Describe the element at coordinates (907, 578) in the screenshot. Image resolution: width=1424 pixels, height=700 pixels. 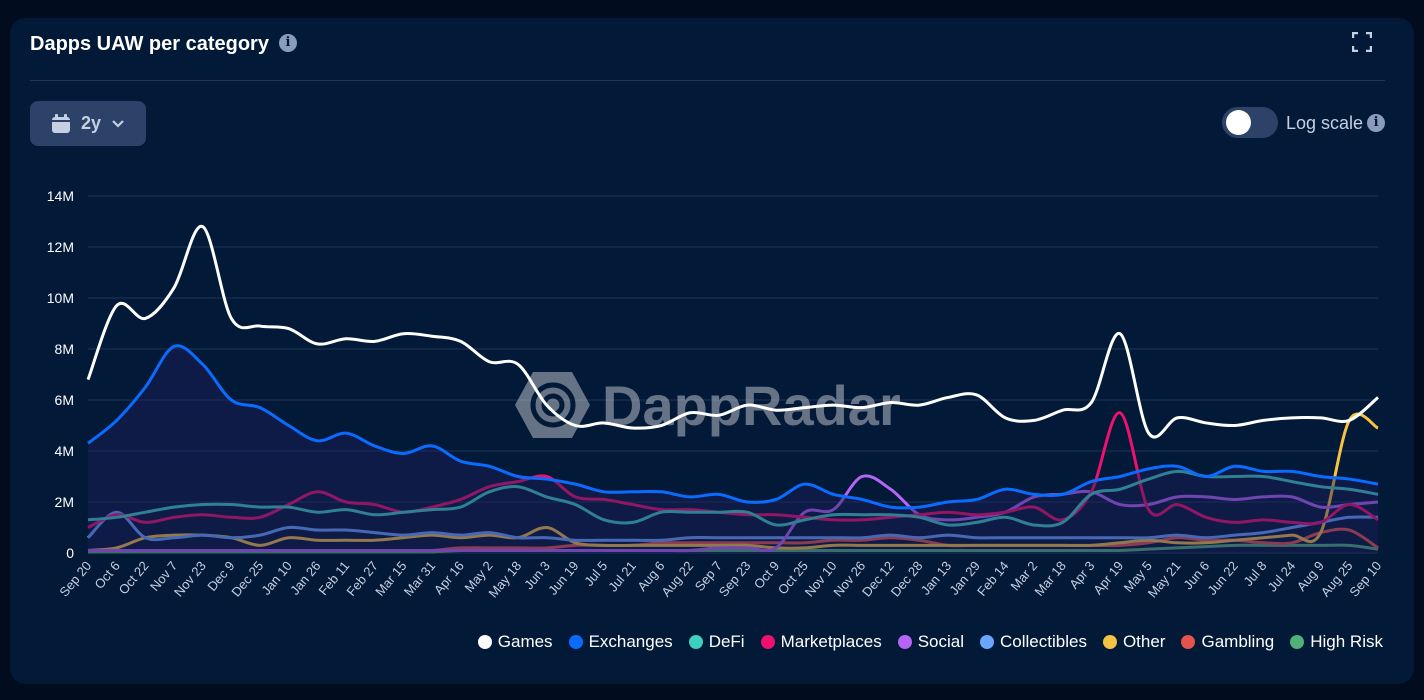
I see `x-tick-label: Dec 28` at that location.